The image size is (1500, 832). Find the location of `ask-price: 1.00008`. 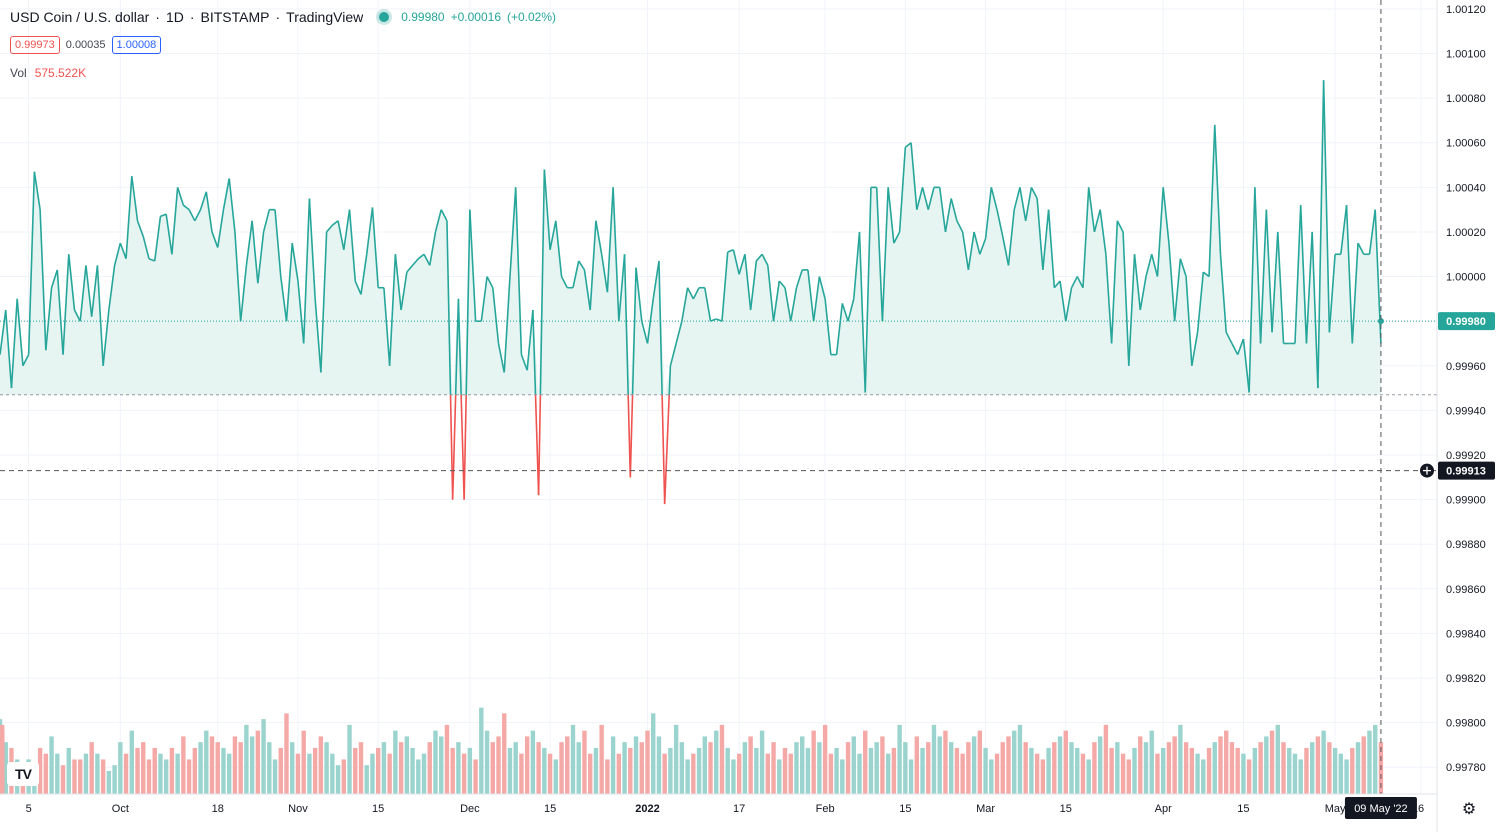

ask-price: 1.00008 is located at coordinates (136, 45).